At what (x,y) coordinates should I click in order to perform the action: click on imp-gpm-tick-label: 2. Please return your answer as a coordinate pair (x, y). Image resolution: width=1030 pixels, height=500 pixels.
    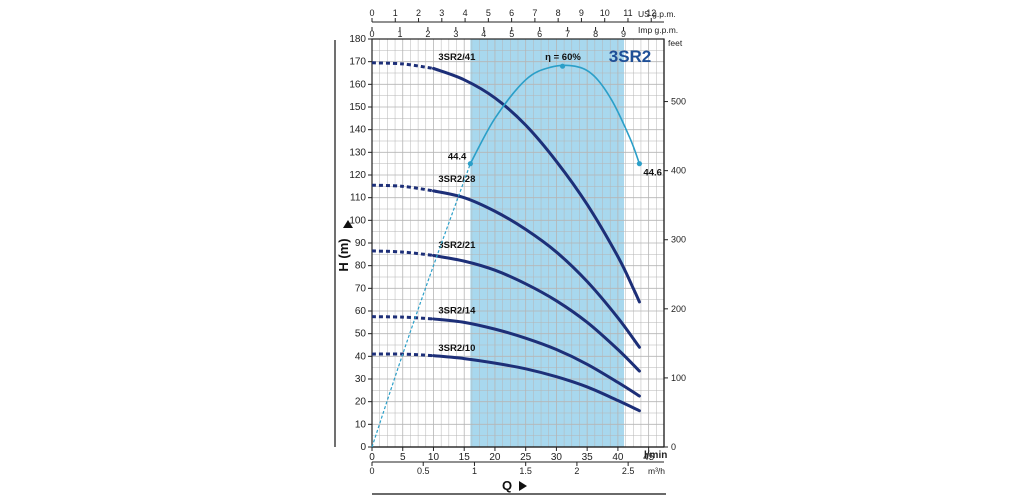
    Looking at the image, I should click on (427, 34).